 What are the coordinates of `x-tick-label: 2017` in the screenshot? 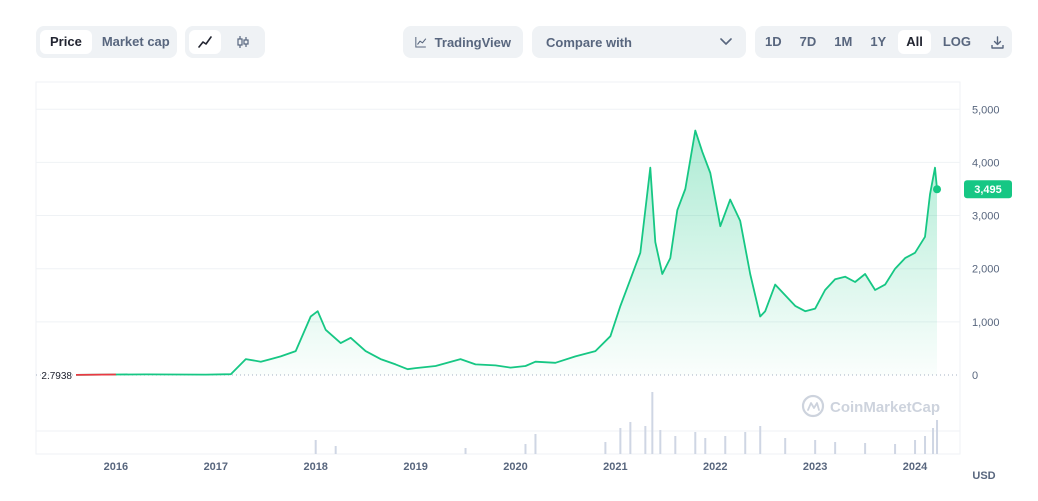 It's located at (216, 467).